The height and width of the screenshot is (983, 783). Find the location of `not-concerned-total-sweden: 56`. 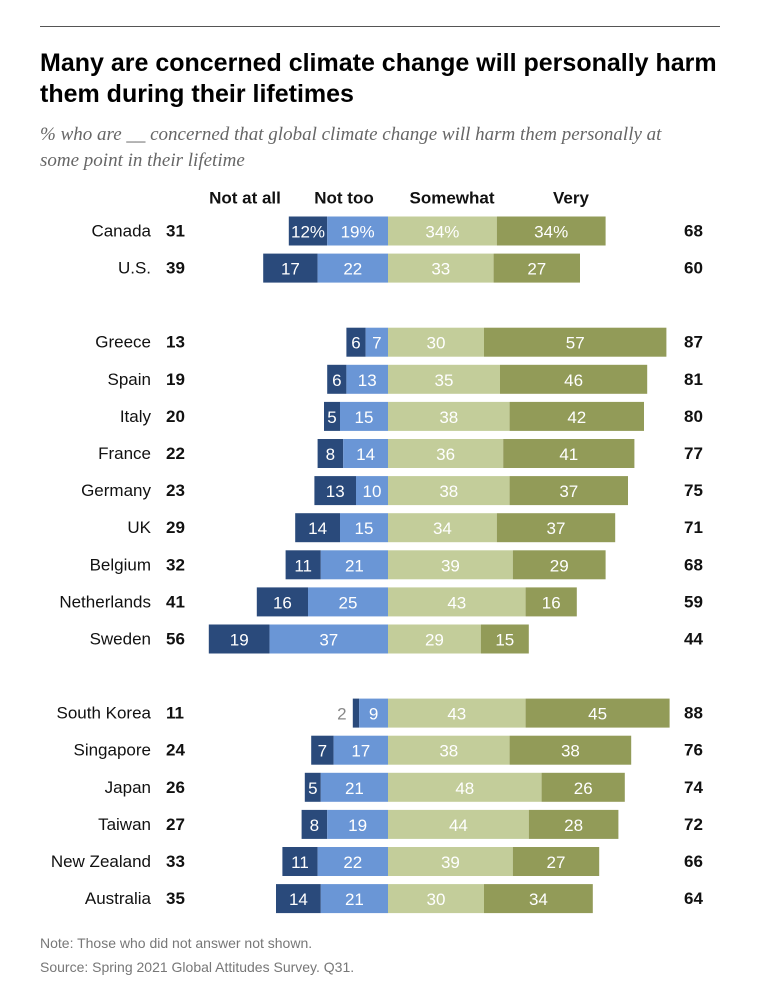

not-concerned-total-sweden: 56 is located at coordinates (175, 639).